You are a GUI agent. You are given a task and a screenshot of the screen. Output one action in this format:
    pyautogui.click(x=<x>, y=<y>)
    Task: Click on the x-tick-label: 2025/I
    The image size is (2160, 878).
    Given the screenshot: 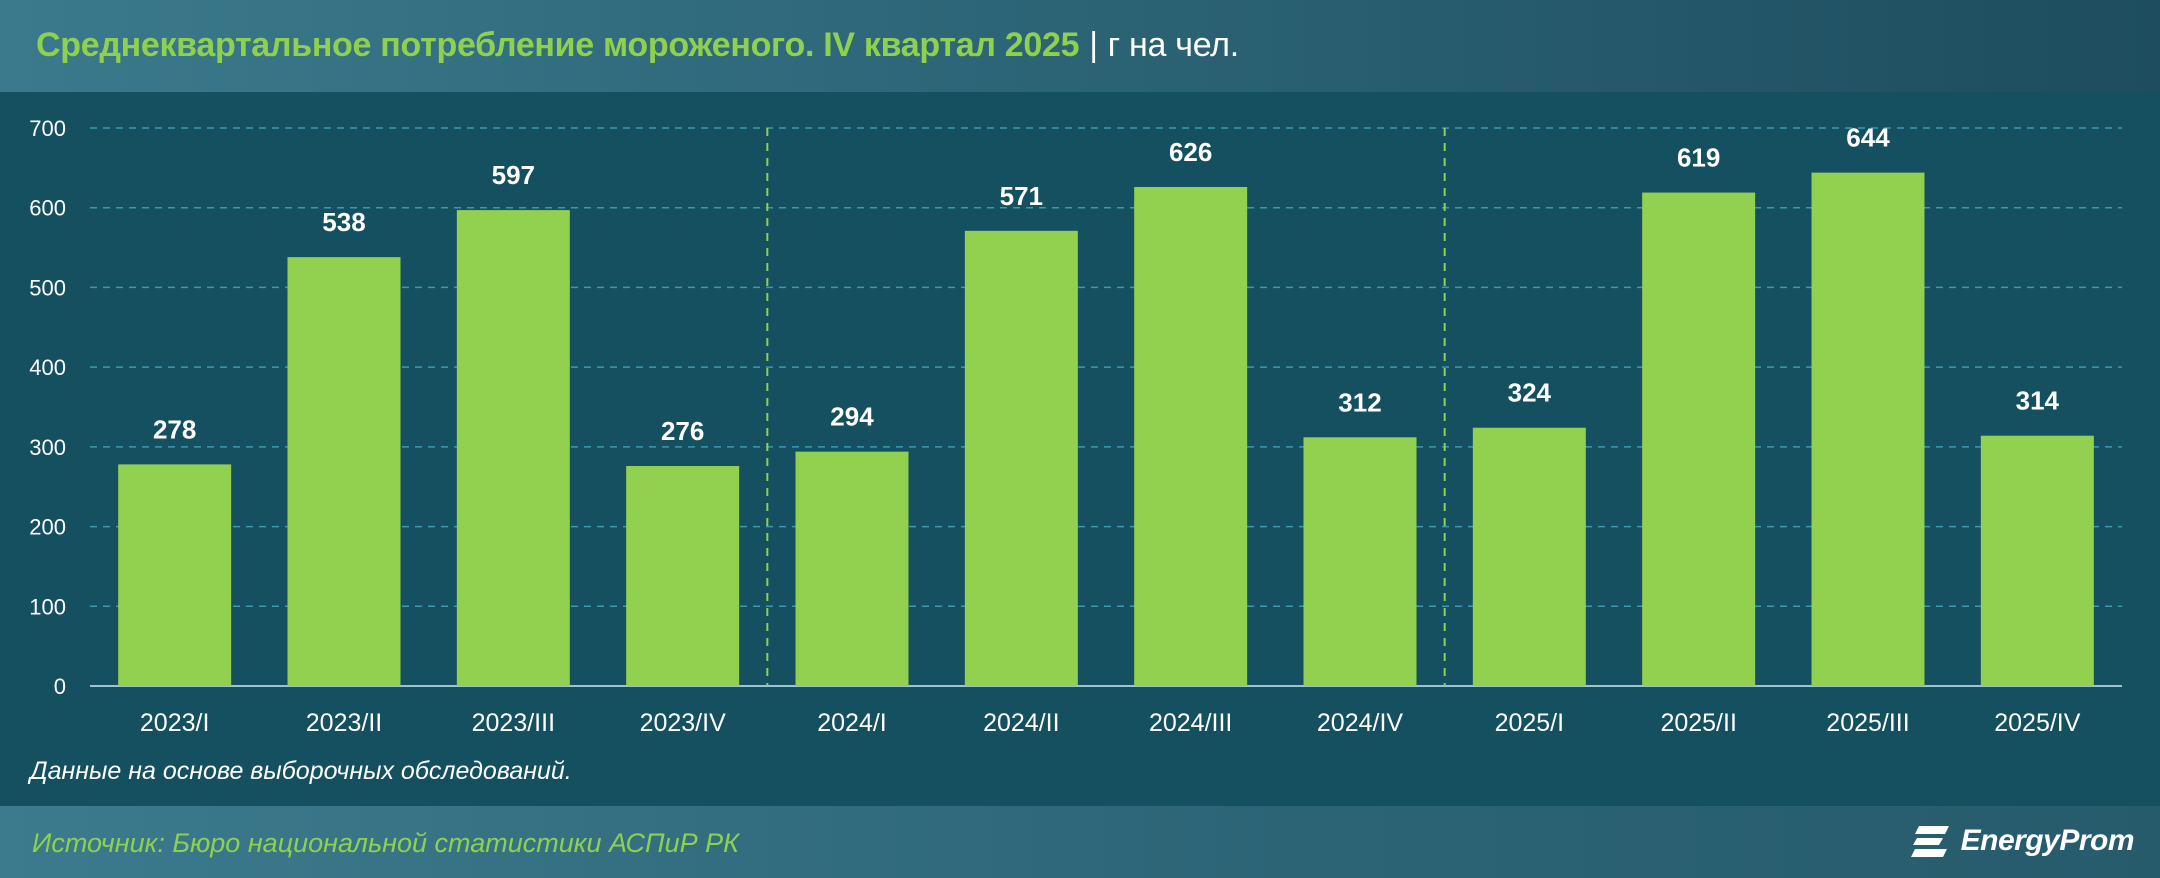 What is the action you would take?
    pyautogui.click(x=1530, y=723)
    